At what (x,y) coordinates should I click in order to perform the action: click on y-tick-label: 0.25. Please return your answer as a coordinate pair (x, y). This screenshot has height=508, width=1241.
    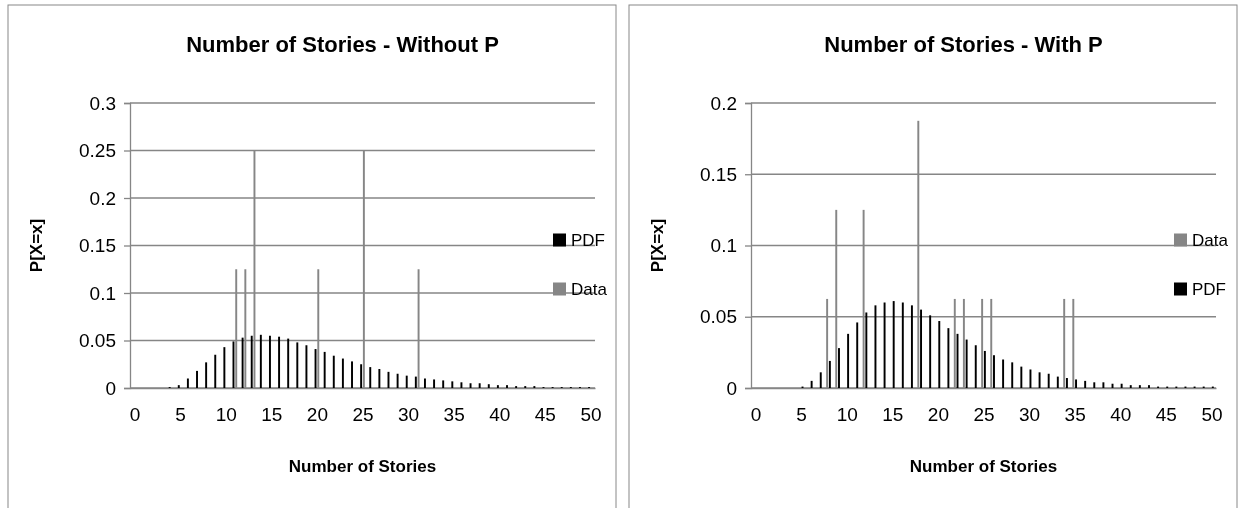
    Looking at the image, I should click on (97, 151).